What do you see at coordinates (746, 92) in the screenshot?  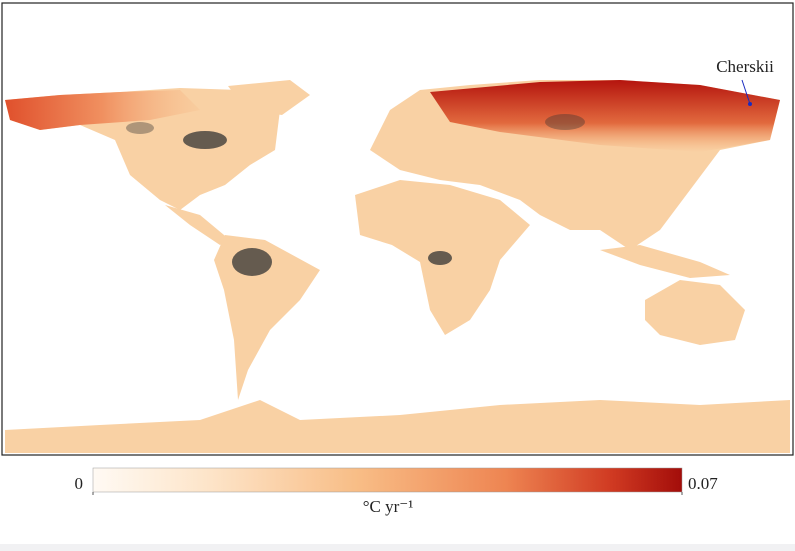 I see `annotation-arrow` at bounding box center [746, 92].